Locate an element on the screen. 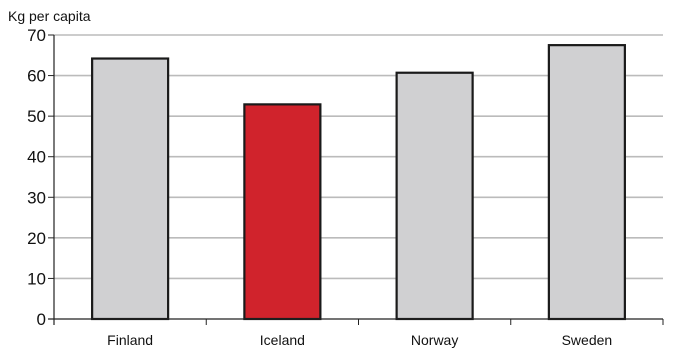 The width and height of the screenshot is (673, 349). y-tick-label: 0 is located at coordinates (41, 319).